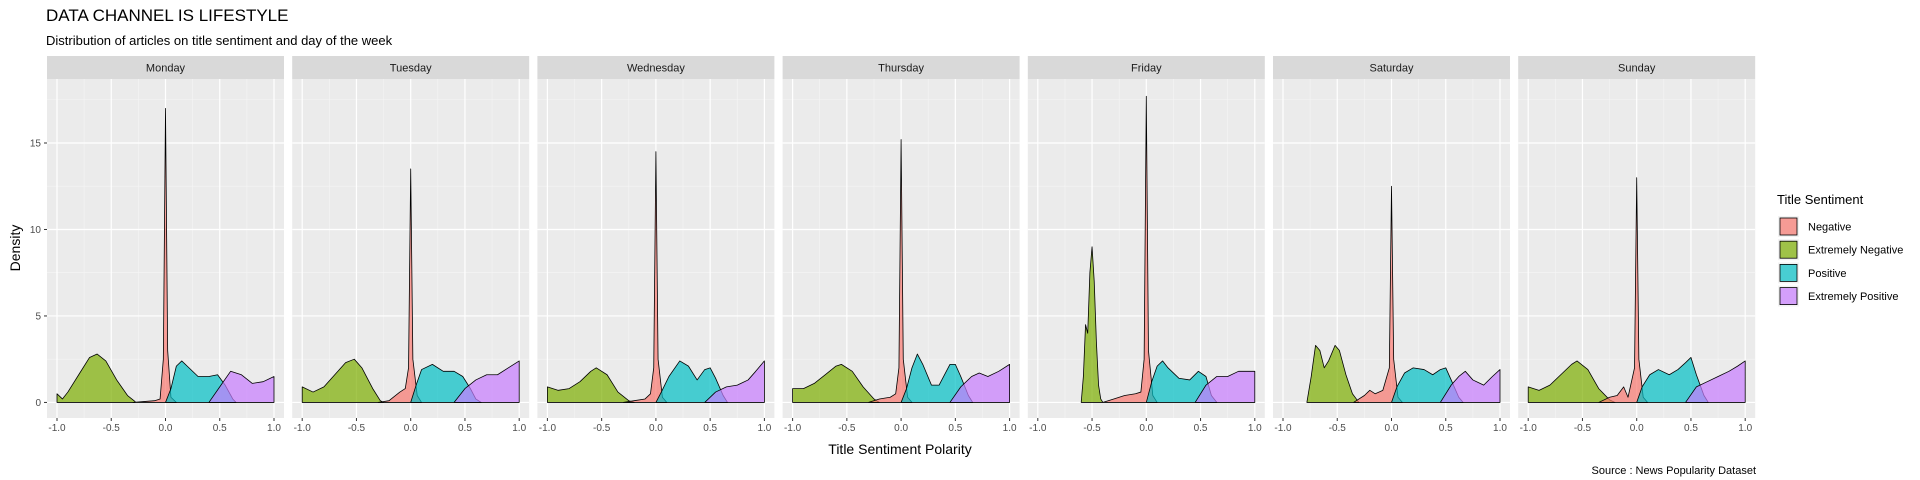 The height and width of the screenshot is (480, 1920). What do you see at coordinates (167, 15) in the screenshot?
I see `chart-title: DATA CHANNEL IS LIFESTYLE` at bounding box center [167, 15].